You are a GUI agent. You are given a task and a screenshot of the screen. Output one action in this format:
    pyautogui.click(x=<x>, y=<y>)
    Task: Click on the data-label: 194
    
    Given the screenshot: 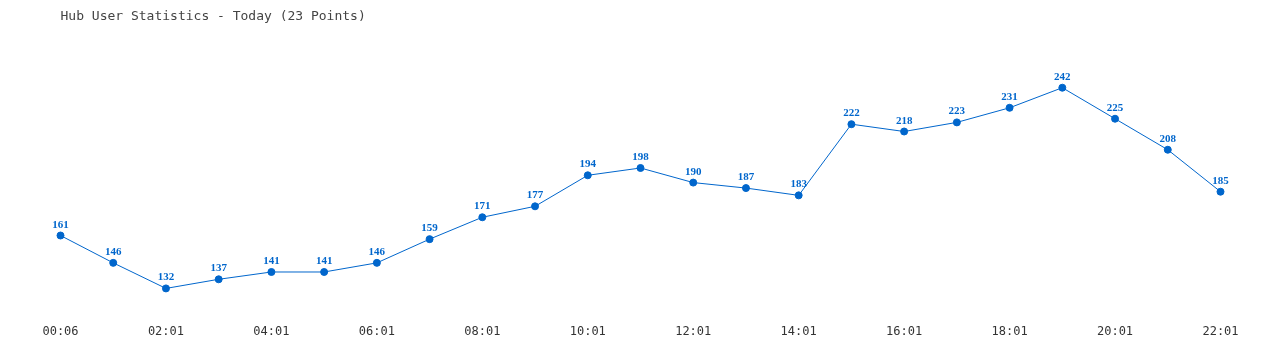 What is the action you would take?
    pyautogui.click(x=588, y=163)
    